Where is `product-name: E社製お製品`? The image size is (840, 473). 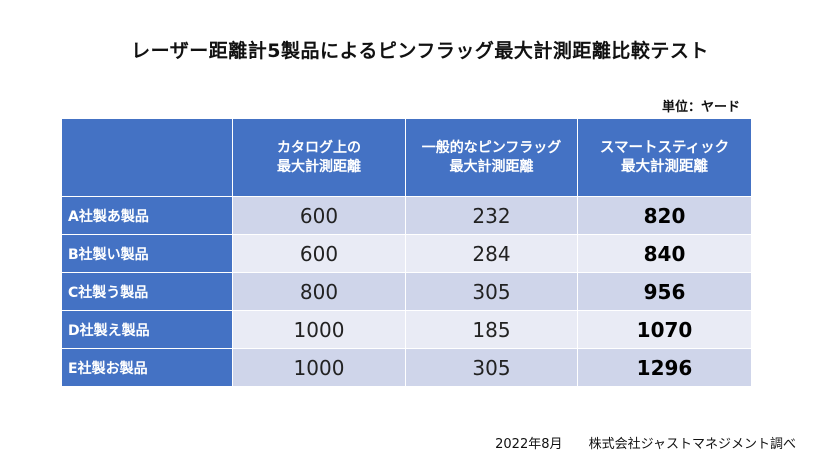 product-name: E社製お製品 is located at coordinates (147, 367).